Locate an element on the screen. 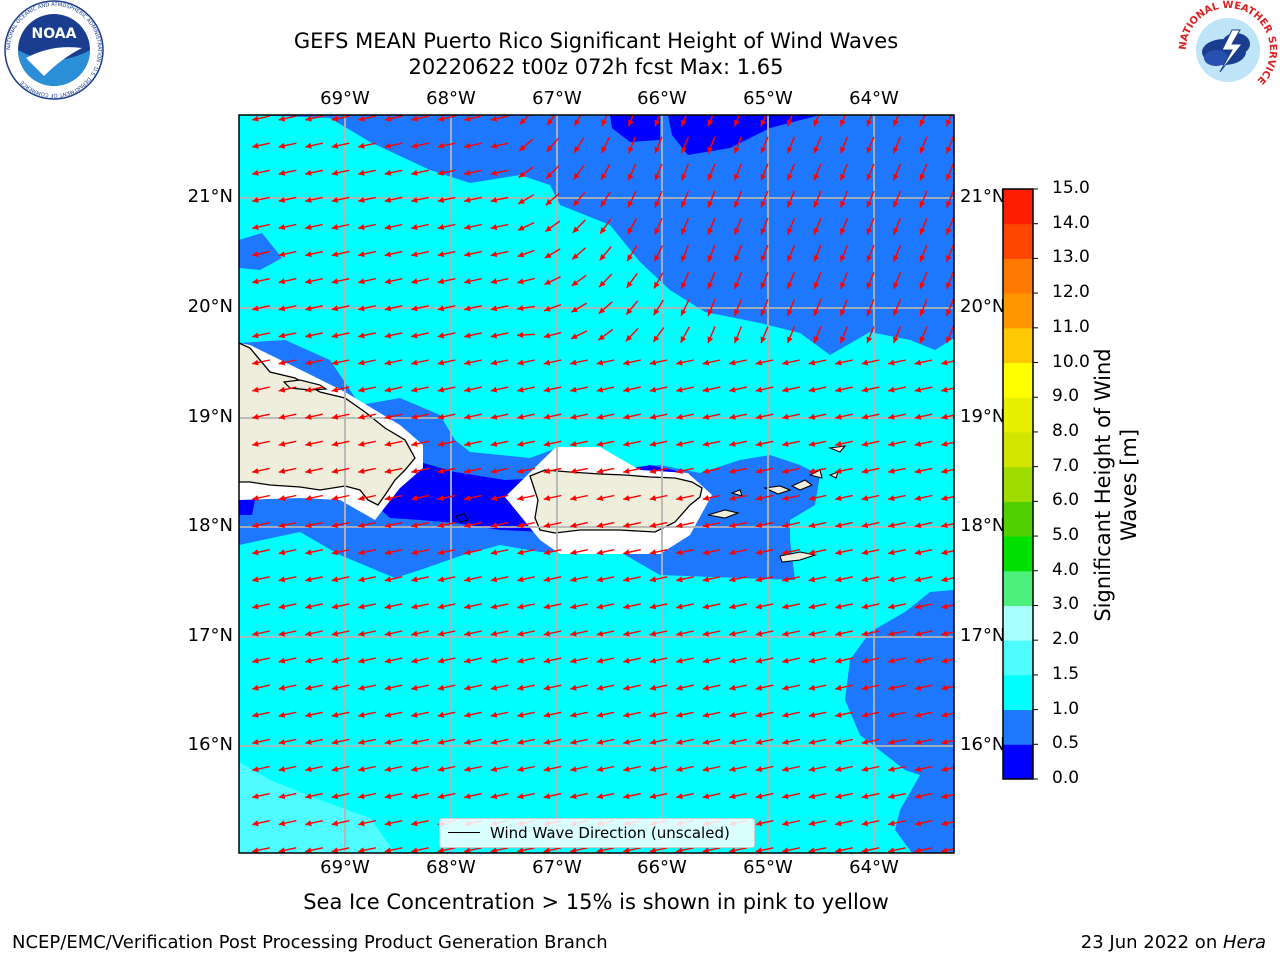  nws-logo: NATIONAL WEATHER SERVICE is located at coordinates (1228, 49).